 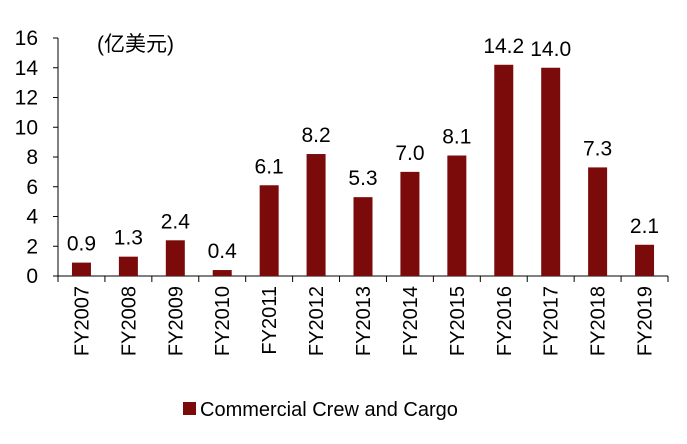 I want to click on data-label: 2.4, so click(x=176, y=221).